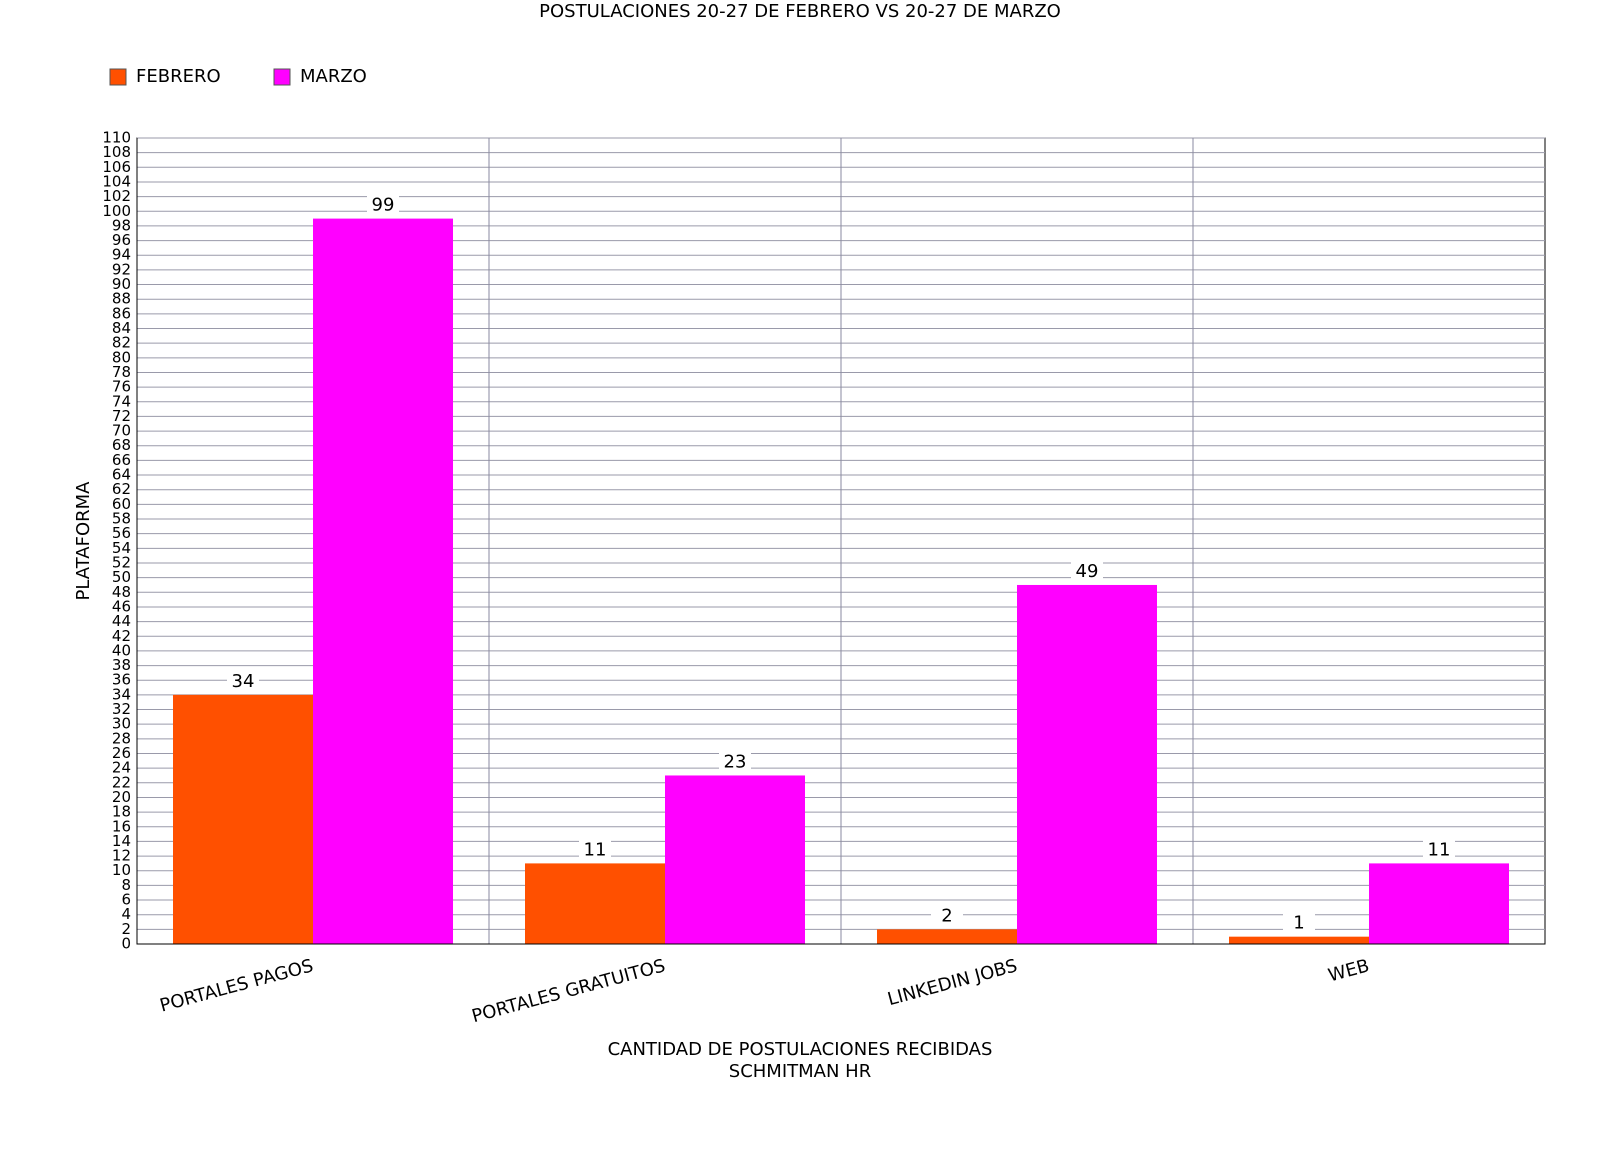 This screenshot has height=1176, width=1600. Describe the element at coordinates (121, 343) in the screenshot. I see `y-tick-label: 82` at that location.